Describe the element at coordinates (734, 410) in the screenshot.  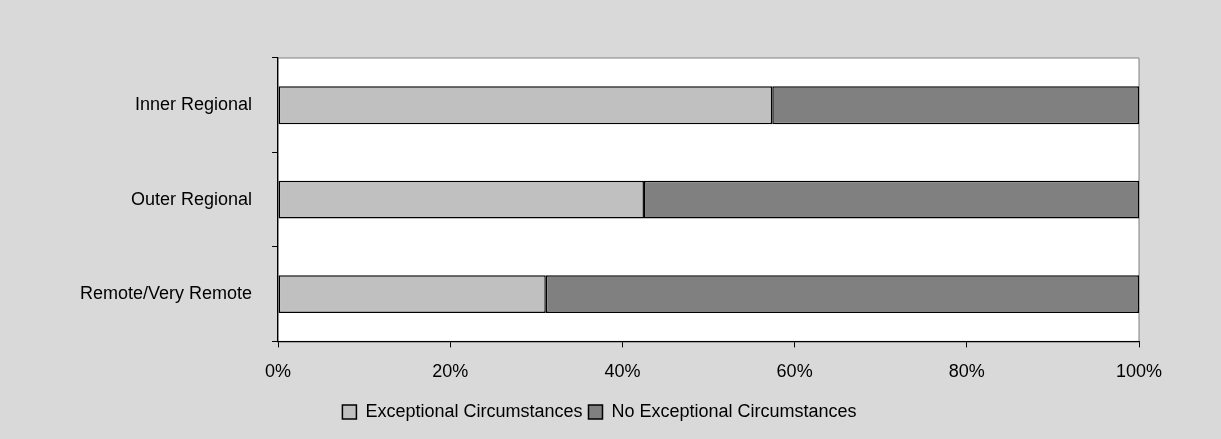
I see `legend-label: No Exceptional Circumstances` at that location.